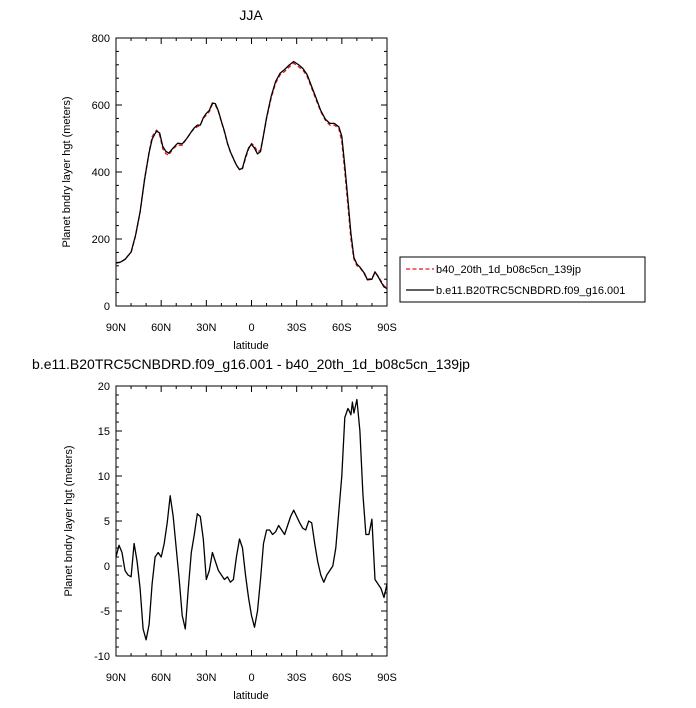 This screenshot has width=696, height=708. What do you see at coordinates (251, 15) in the screenshot?
I see `top-chart-title: JJA` at bounding box center [251, 15].